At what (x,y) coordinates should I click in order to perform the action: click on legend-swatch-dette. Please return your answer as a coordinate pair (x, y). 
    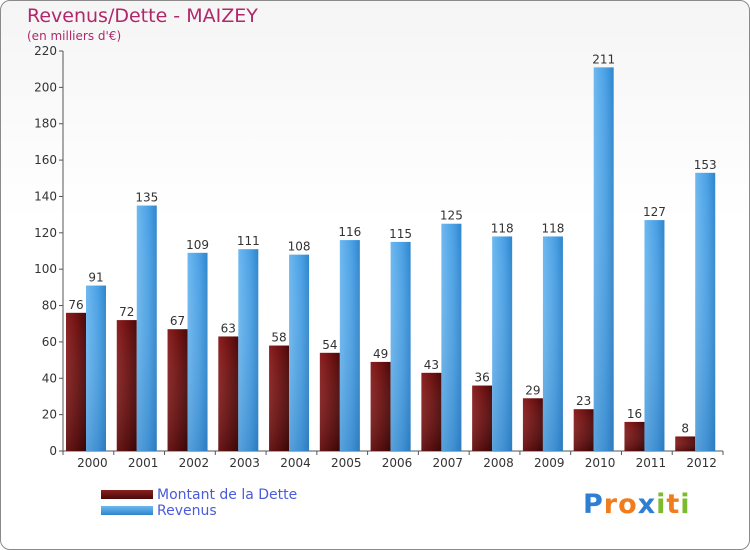
    Looking at the image, I should click on (127, 494).